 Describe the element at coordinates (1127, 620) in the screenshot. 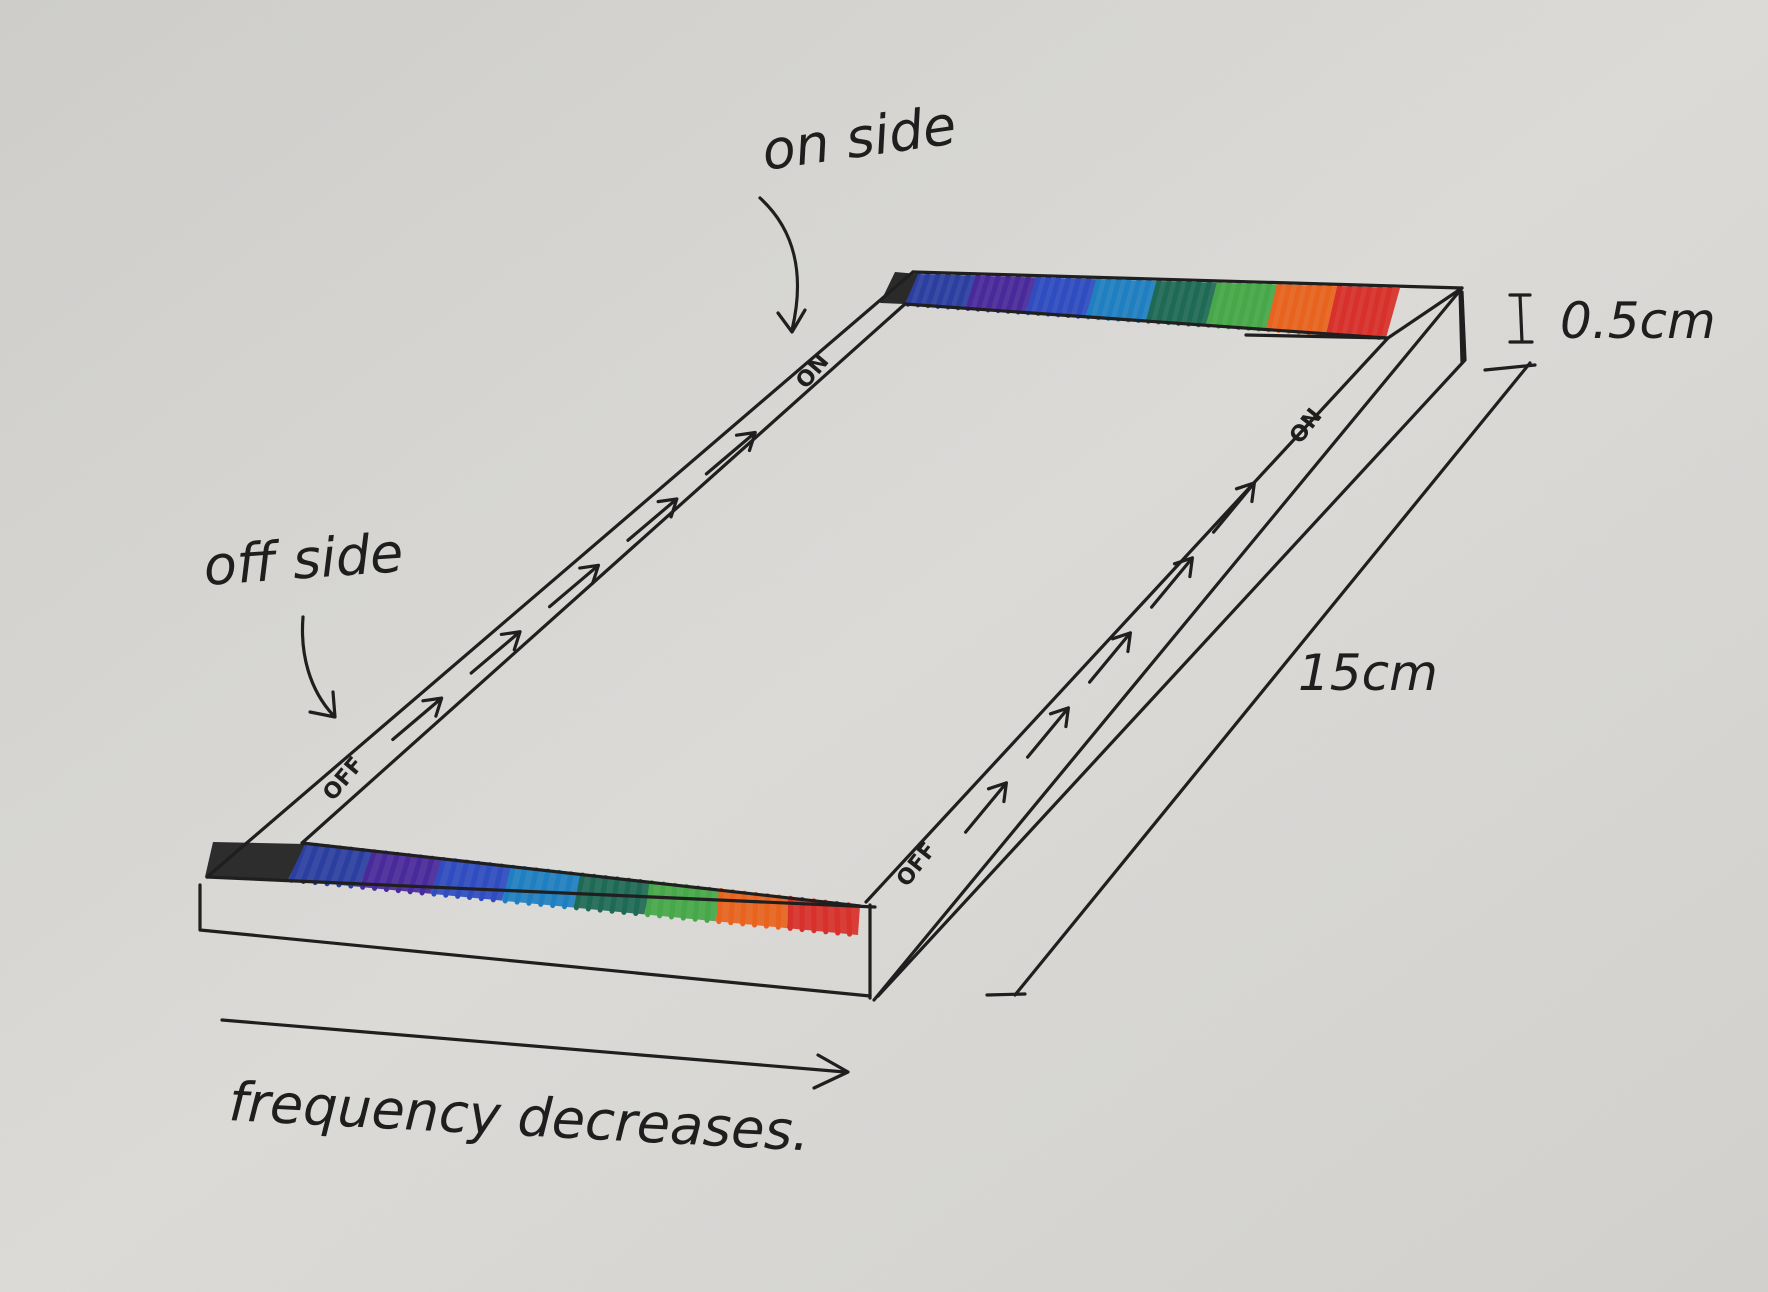

I see `right-rail-inner-edge` at that location.